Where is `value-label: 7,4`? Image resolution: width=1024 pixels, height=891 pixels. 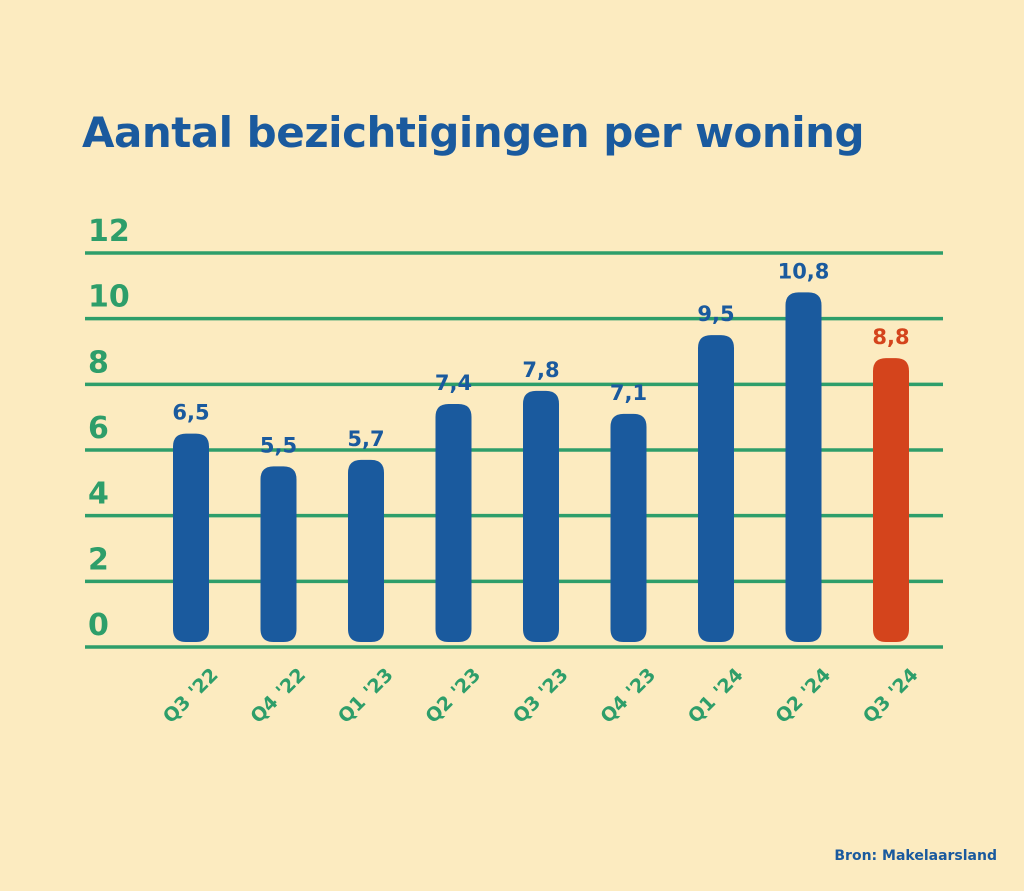
value-label: 7,4 is located at coordinates (453, 383).